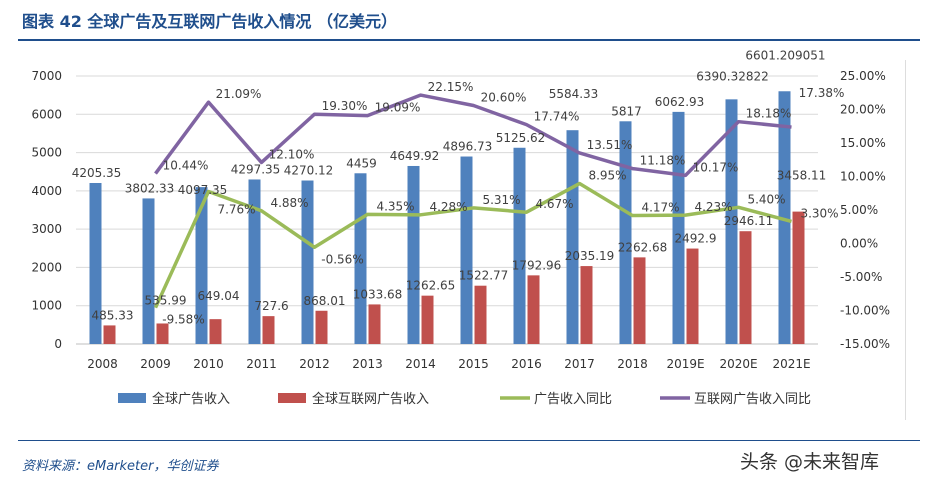 This screenshot has height=481, width=926. What do you see at coordinates (473, 364) in the screenshot?
I see `x-tick-label: 2015` at bounding box center [473, 364].